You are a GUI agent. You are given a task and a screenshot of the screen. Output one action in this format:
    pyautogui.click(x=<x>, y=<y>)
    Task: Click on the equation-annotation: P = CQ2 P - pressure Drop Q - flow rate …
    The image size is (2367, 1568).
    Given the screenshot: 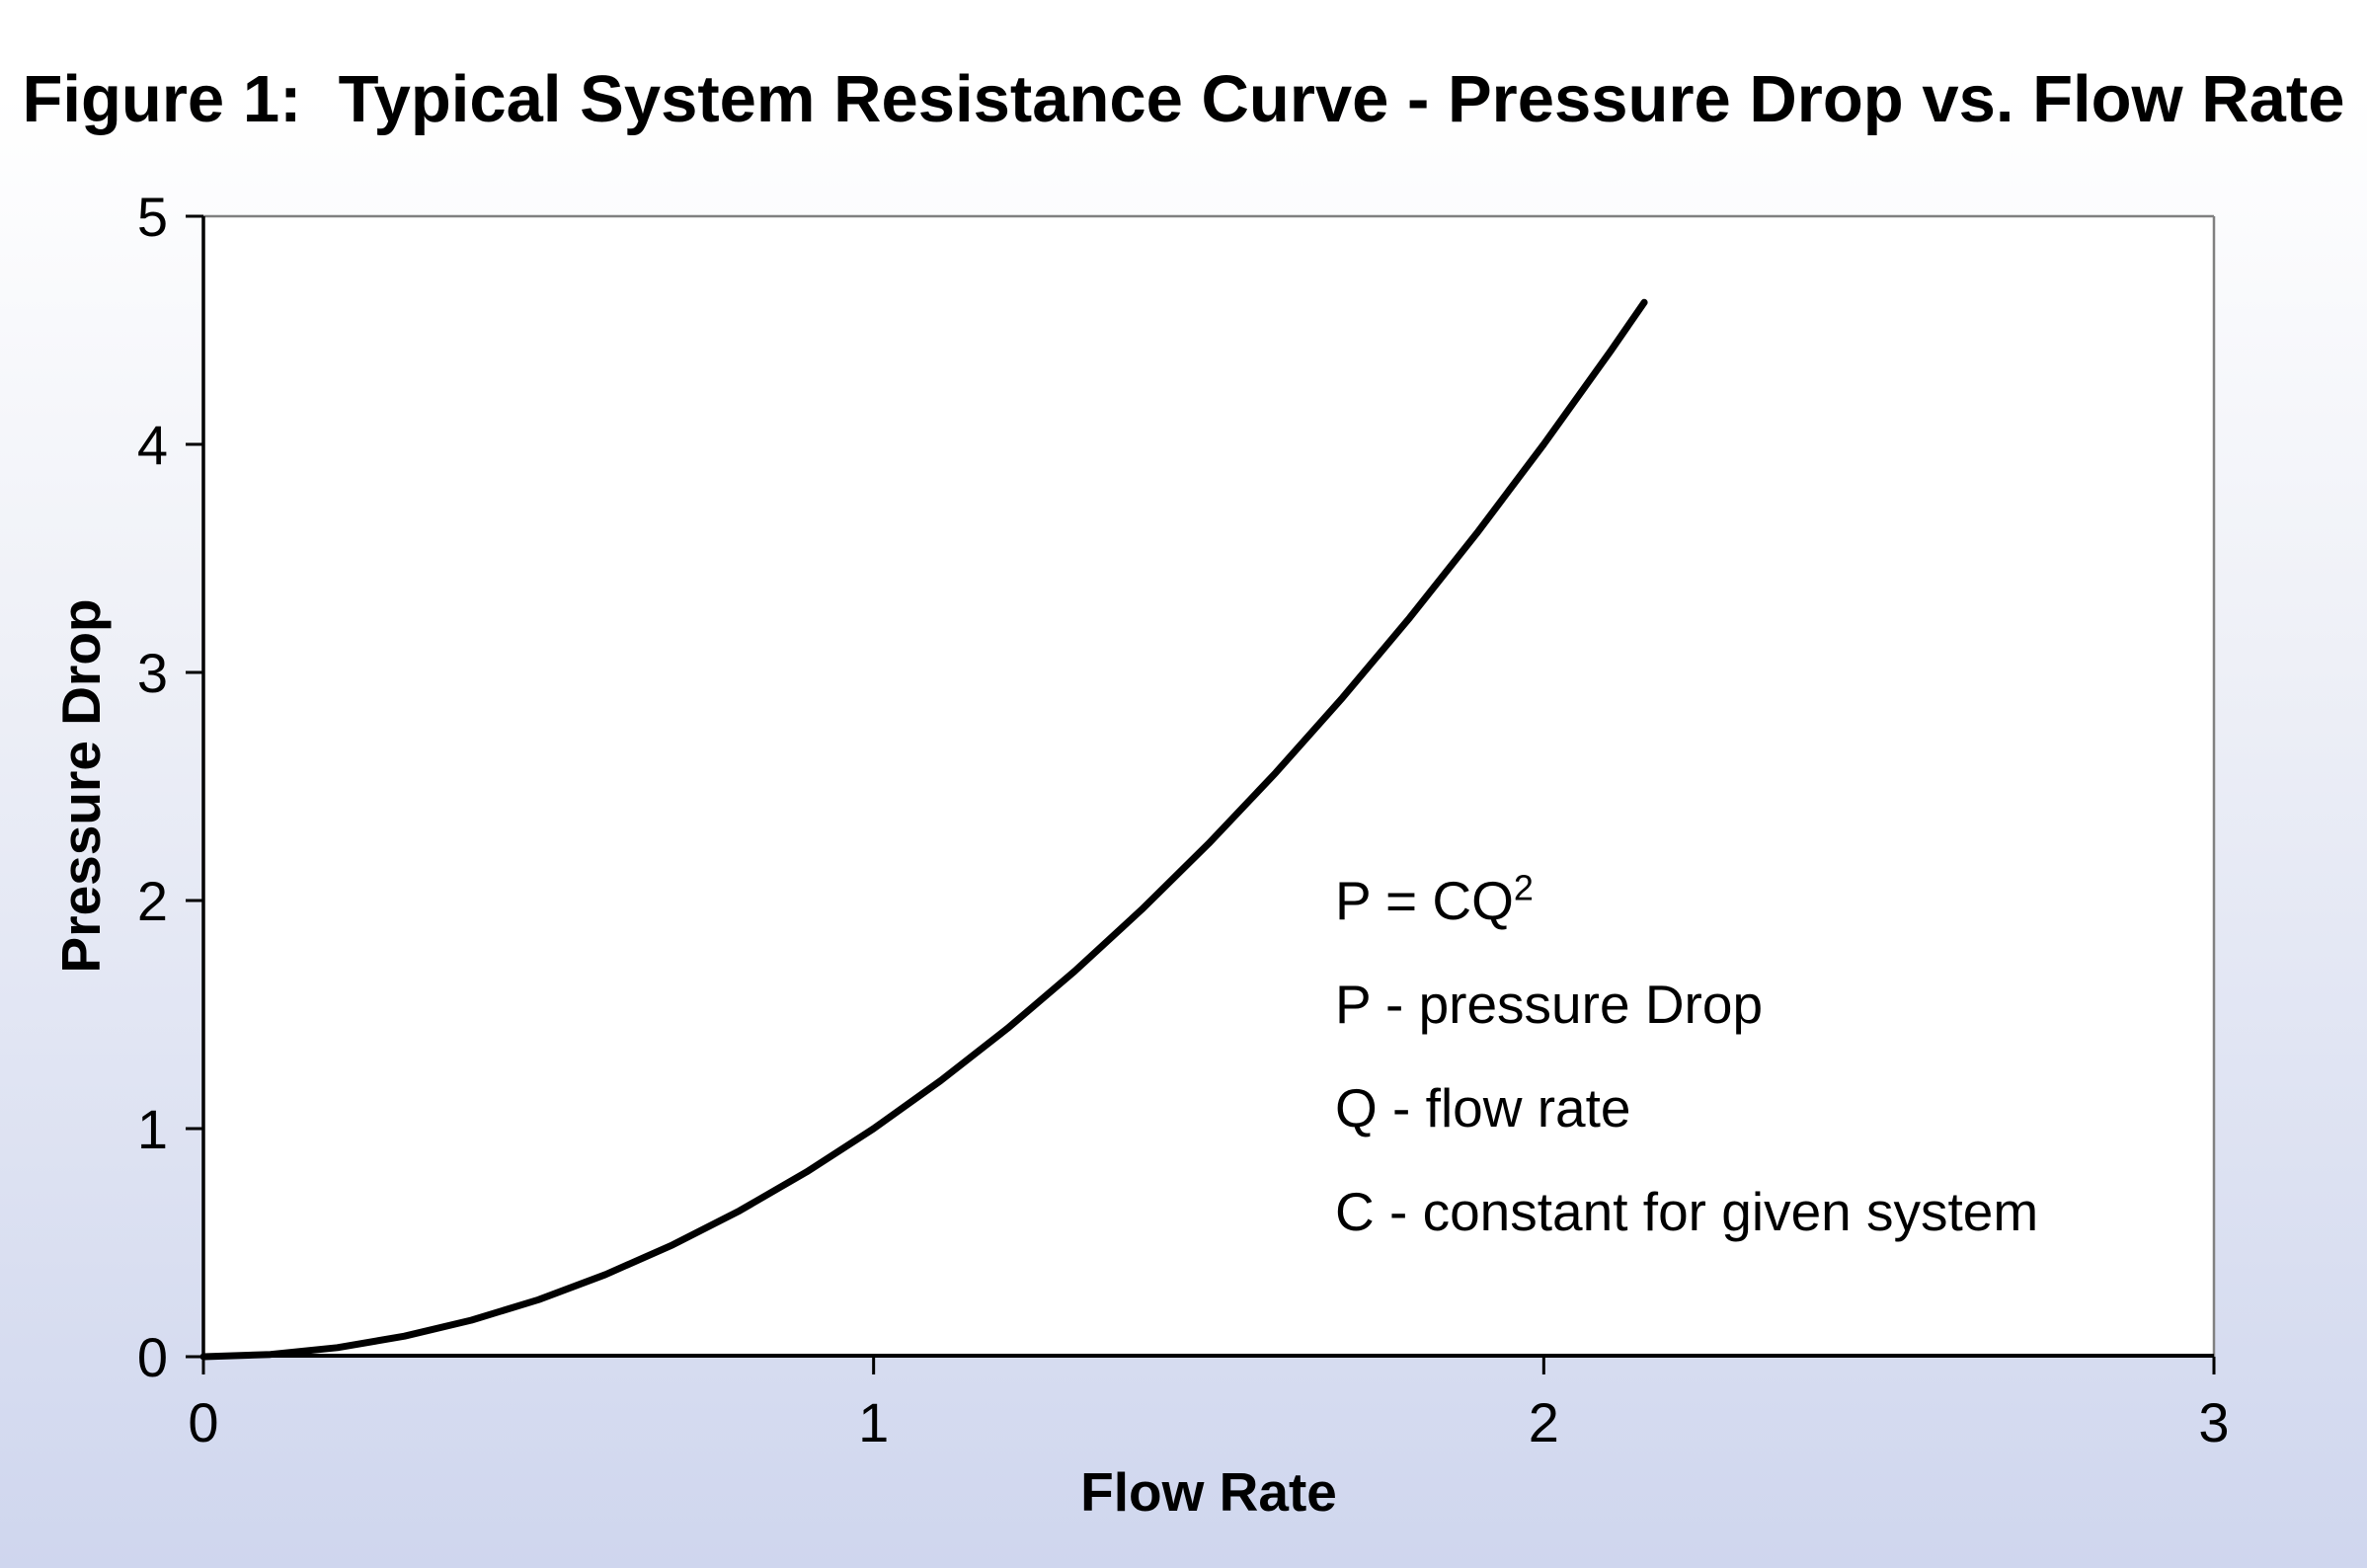 What is the action you would take?
    pyautogui.click(x=1686, y=1056)
    